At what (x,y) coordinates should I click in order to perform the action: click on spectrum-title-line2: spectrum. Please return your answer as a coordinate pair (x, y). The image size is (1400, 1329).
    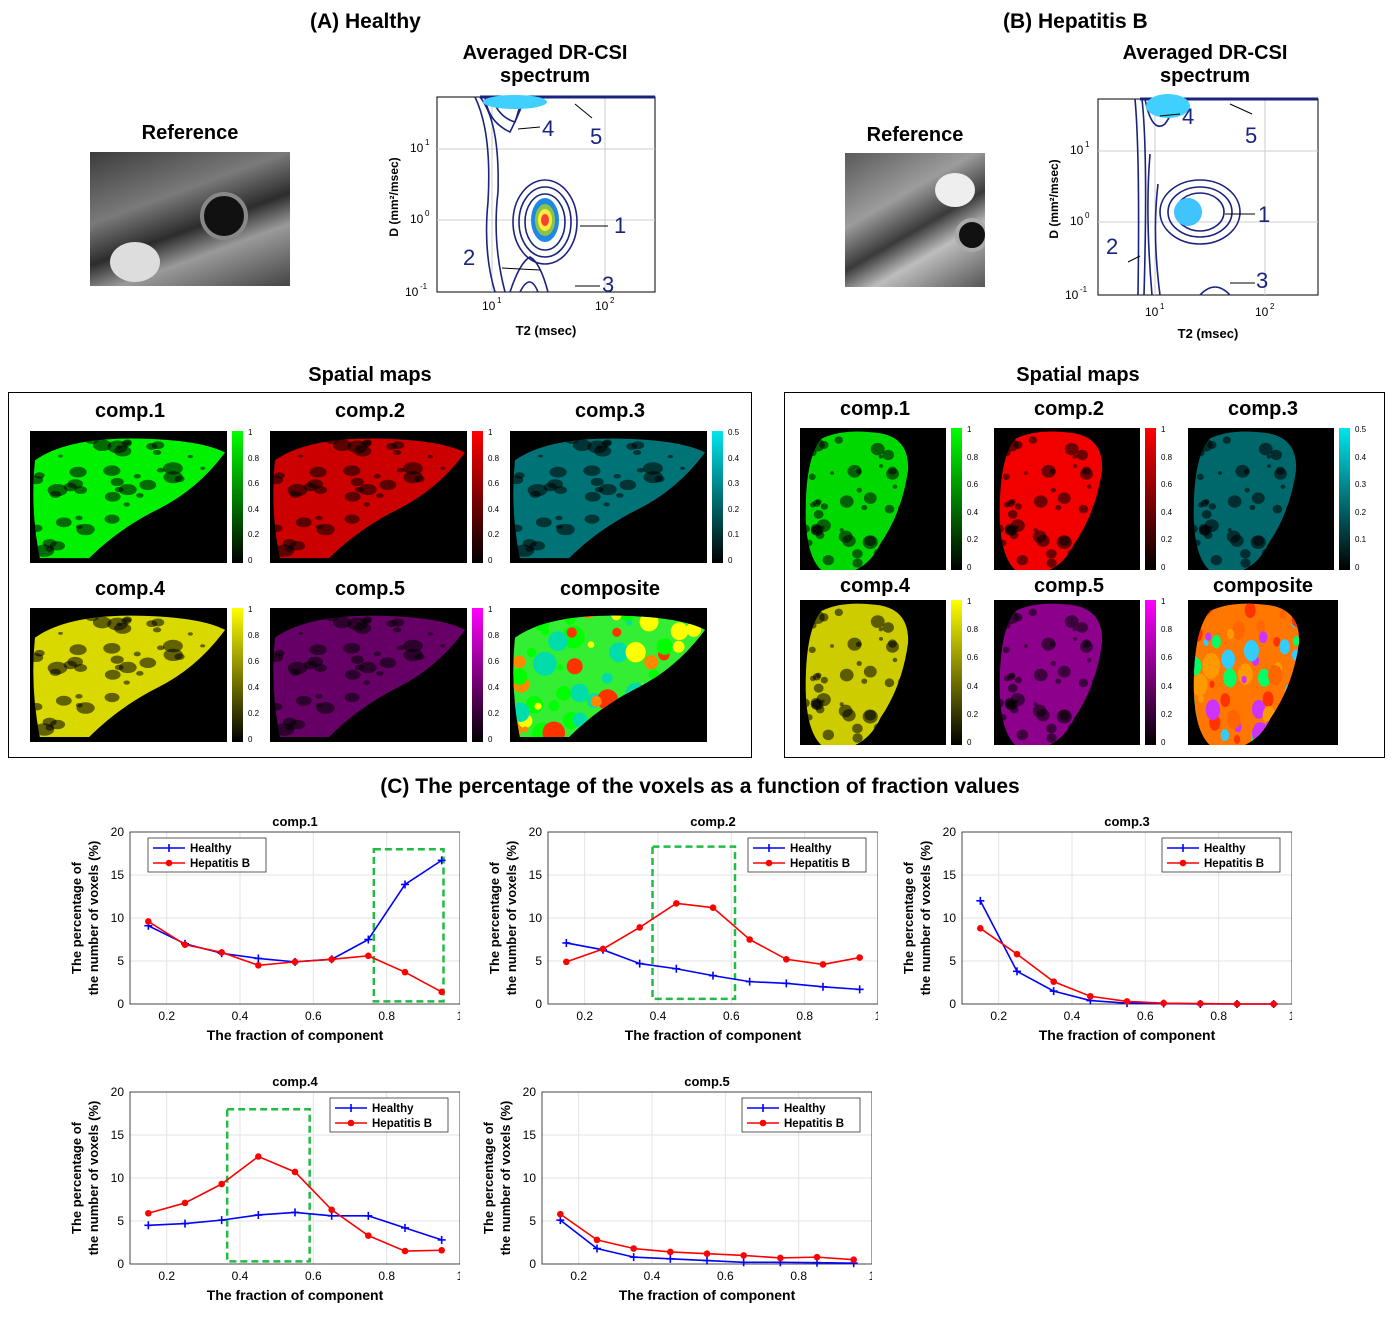
    Looking at the image, I should click on (1205, 76).